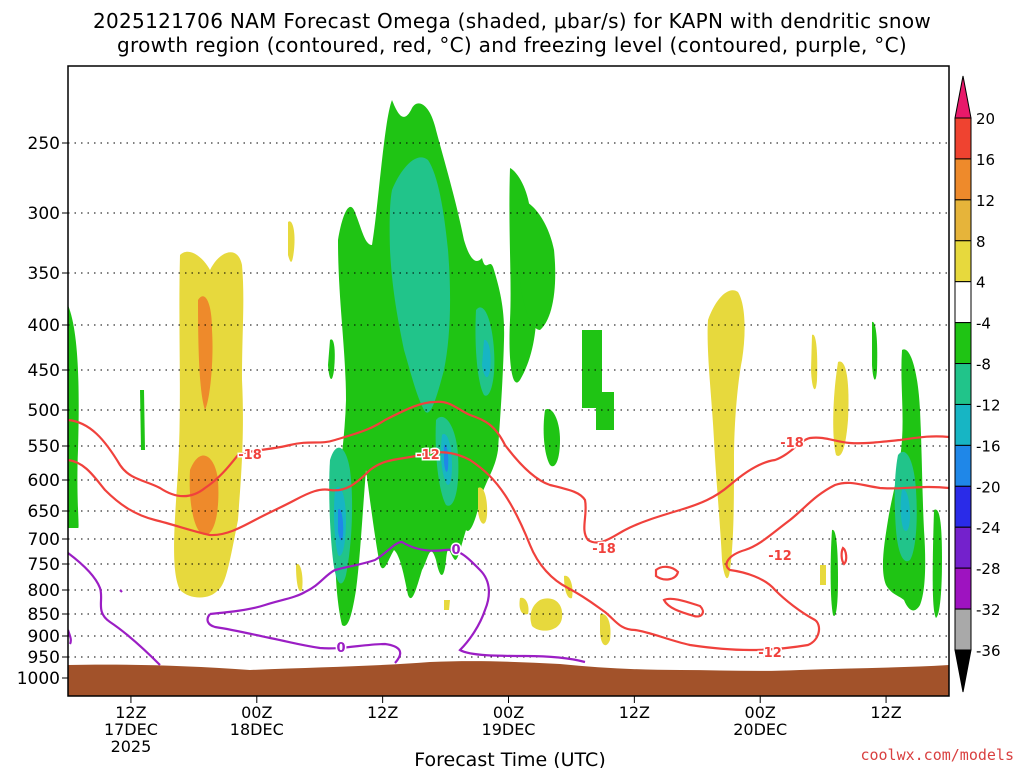  Describe the element at coordinates (983, 365) in the screenshot. I see `colorbar-label: -8` at that location.